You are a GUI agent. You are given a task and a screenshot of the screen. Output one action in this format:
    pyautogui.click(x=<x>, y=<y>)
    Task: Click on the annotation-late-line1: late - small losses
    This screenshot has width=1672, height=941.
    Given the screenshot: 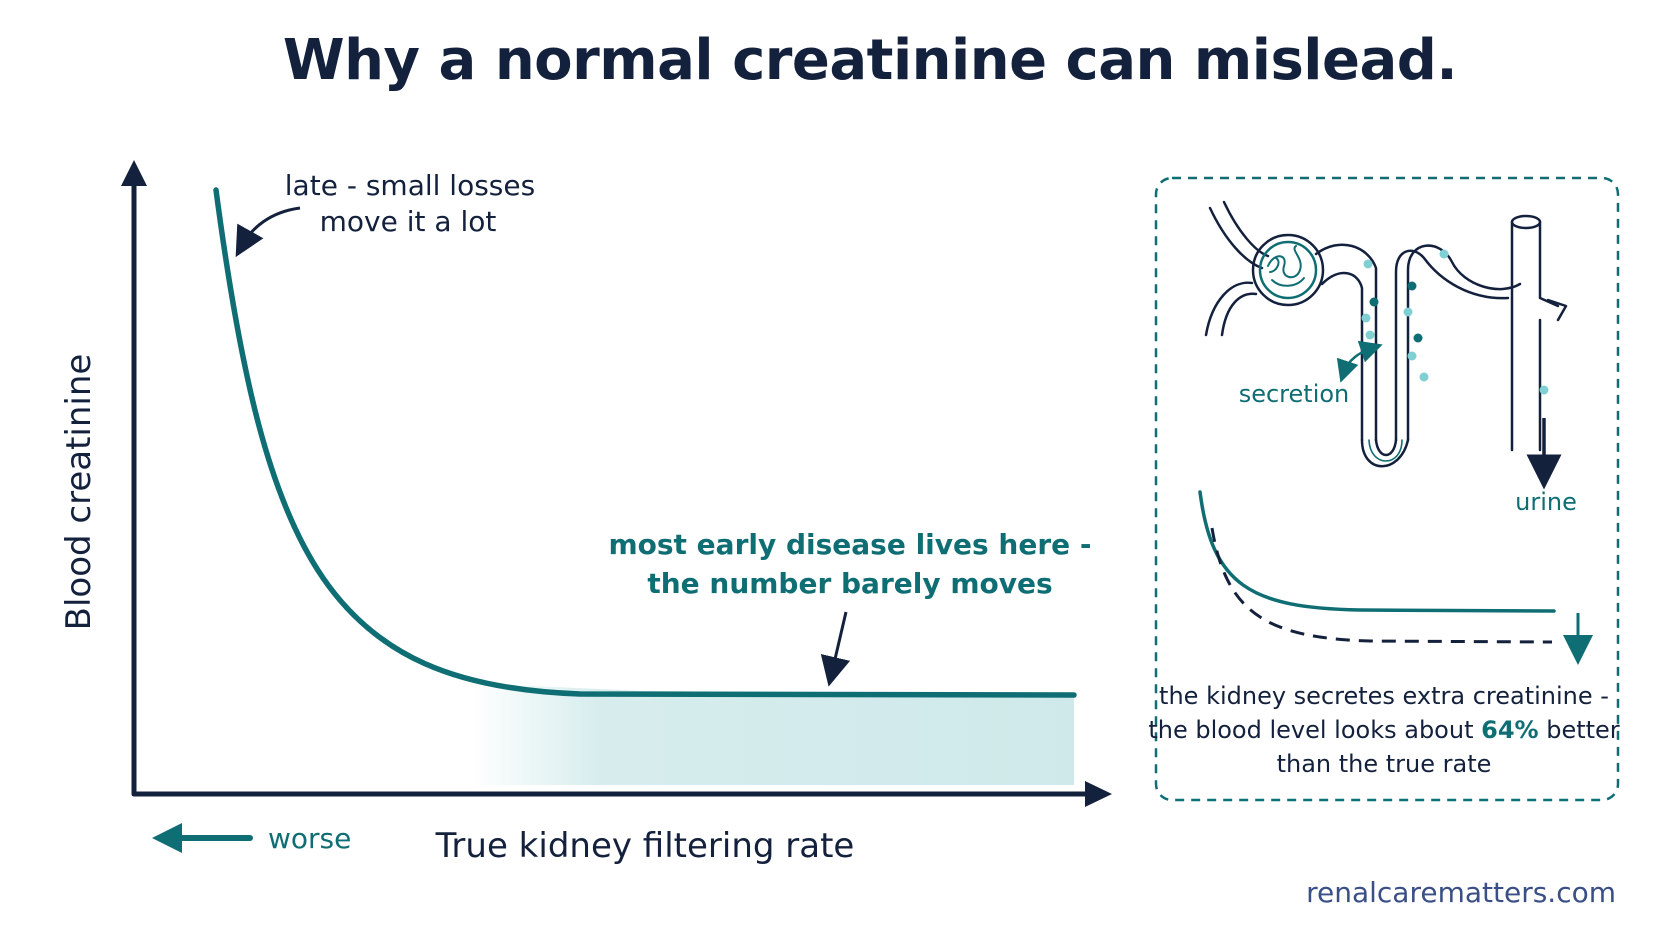 What is the action you would take?
    pyautogui.click(x=410, y=185)
    